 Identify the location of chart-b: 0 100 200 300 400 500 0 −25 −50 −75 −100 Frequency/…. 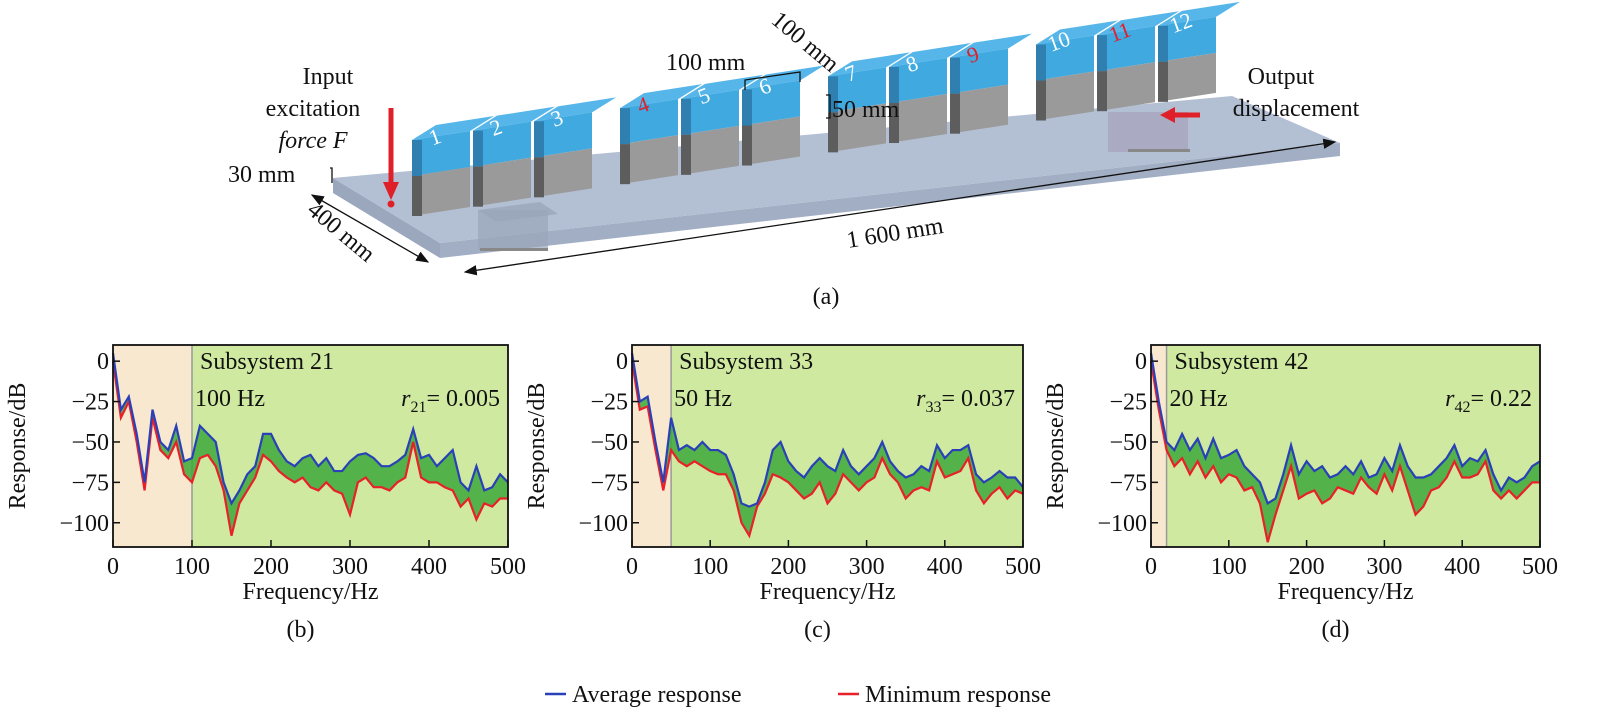
(265, 493).